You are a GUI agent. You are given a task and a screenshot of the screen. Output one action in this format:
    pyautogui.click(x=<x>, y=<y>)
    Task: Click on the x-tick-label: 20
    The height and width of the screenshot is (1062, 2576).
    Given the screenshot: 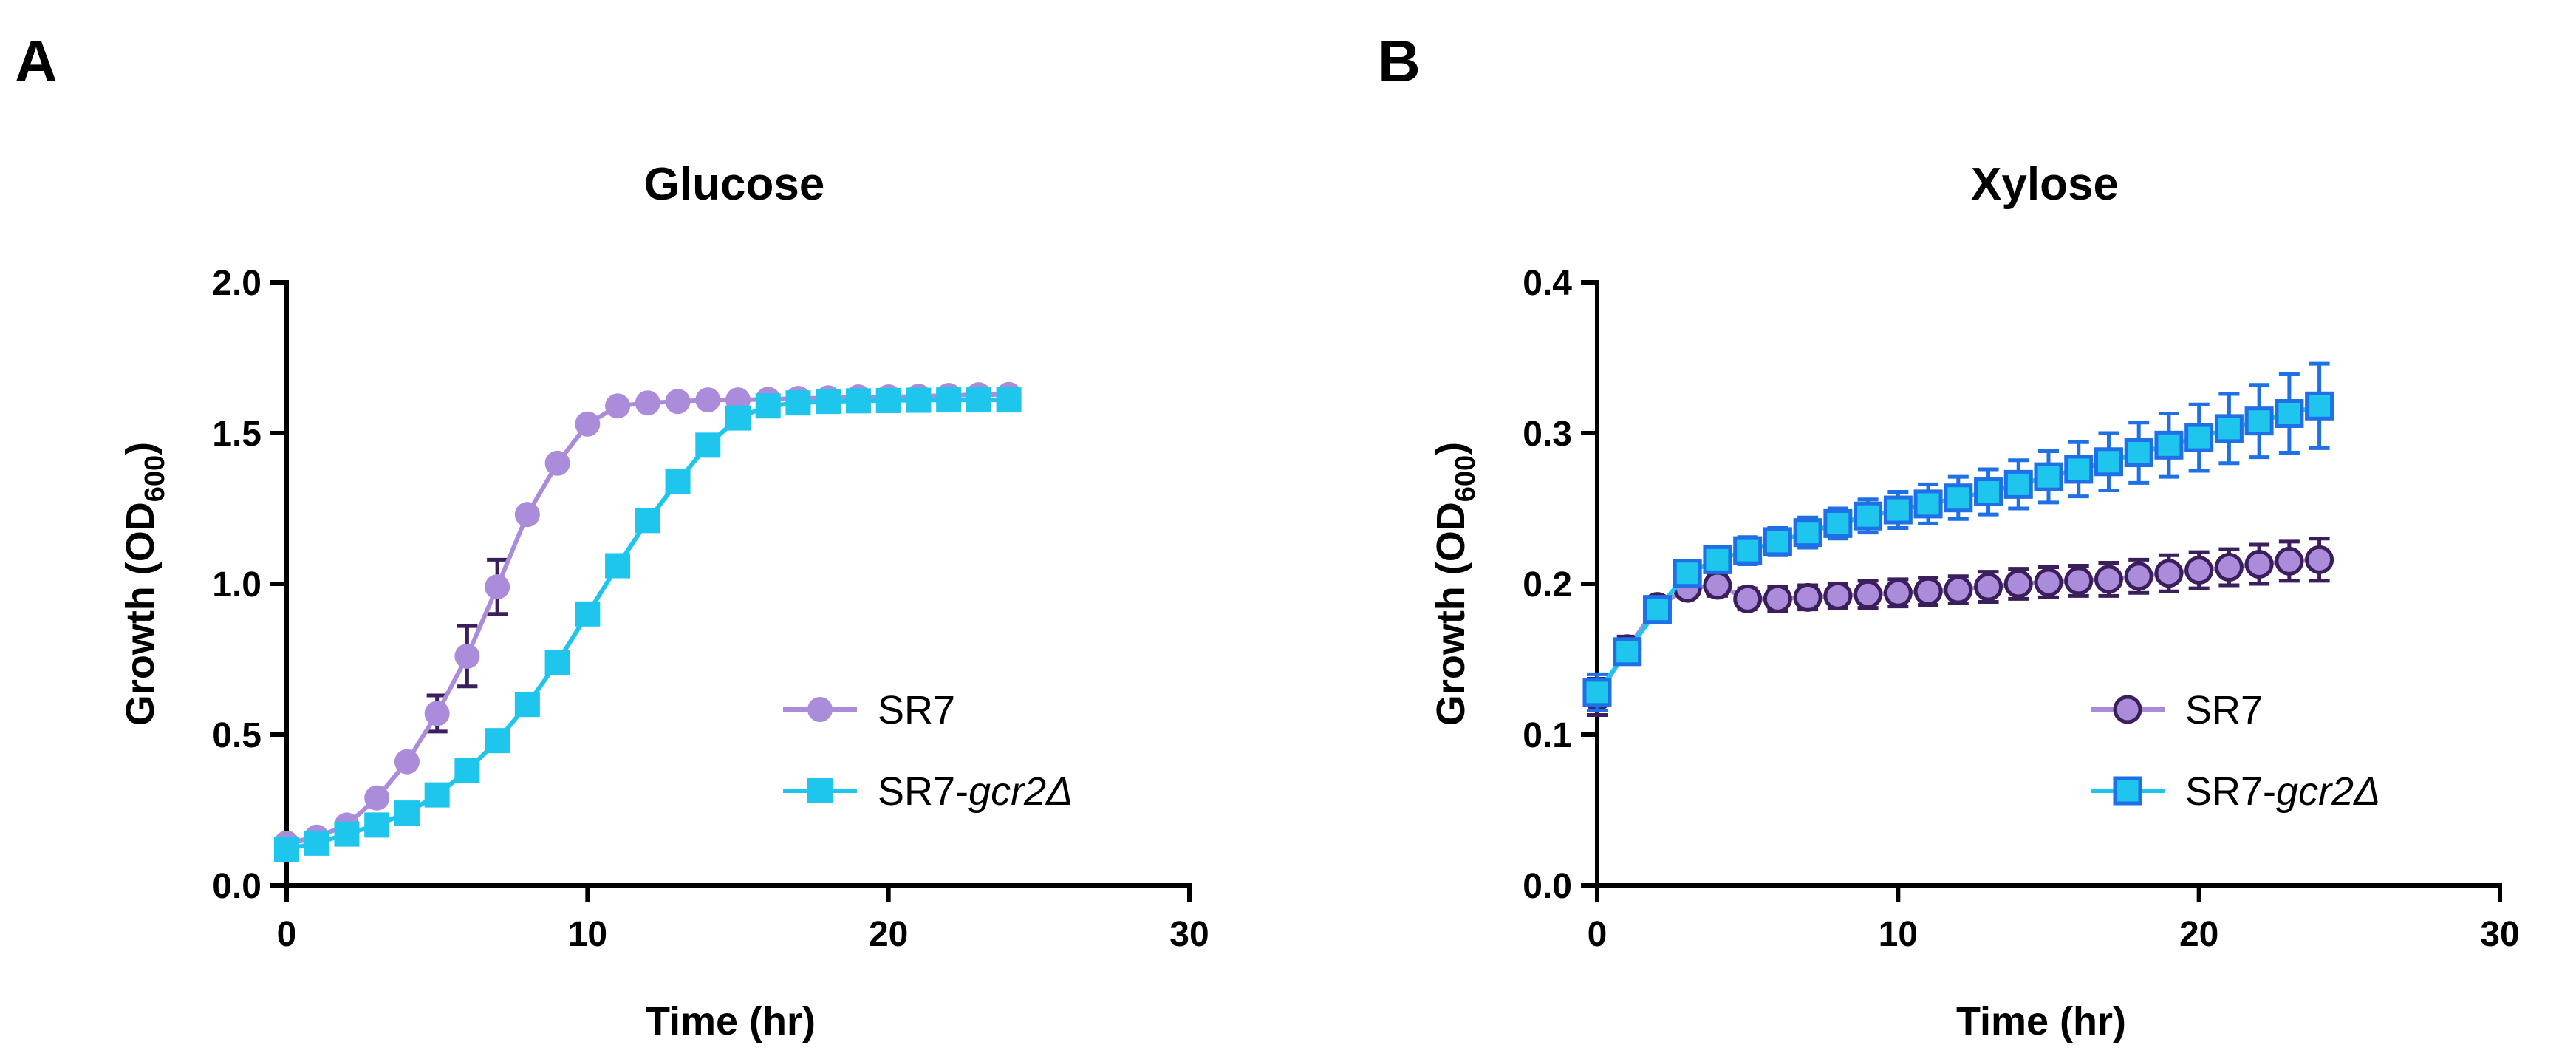 What is the action you would take?
    pyautogui.click(x=888, y=934)
    